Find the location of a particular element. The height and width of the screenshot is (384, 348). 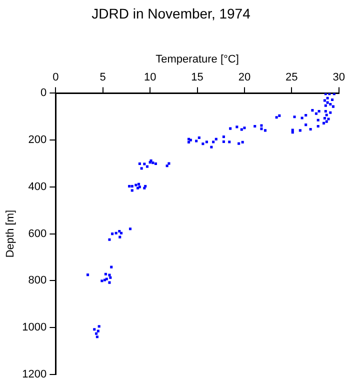

x-axis-title: Temperature [°C] is located at coordinates (197, 59).